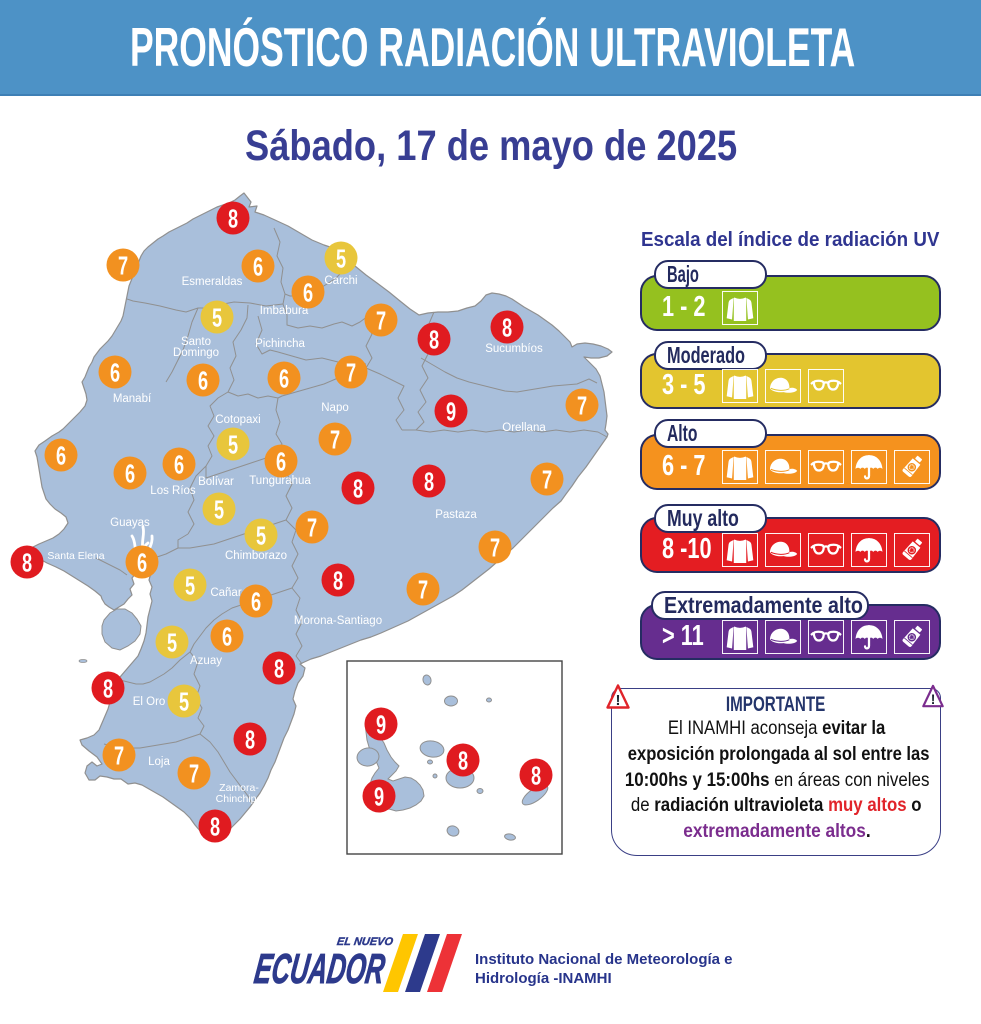  Describe the element at coordinates (225, 593) in the screenshot. I see `svg-text: Cañar` at that location.